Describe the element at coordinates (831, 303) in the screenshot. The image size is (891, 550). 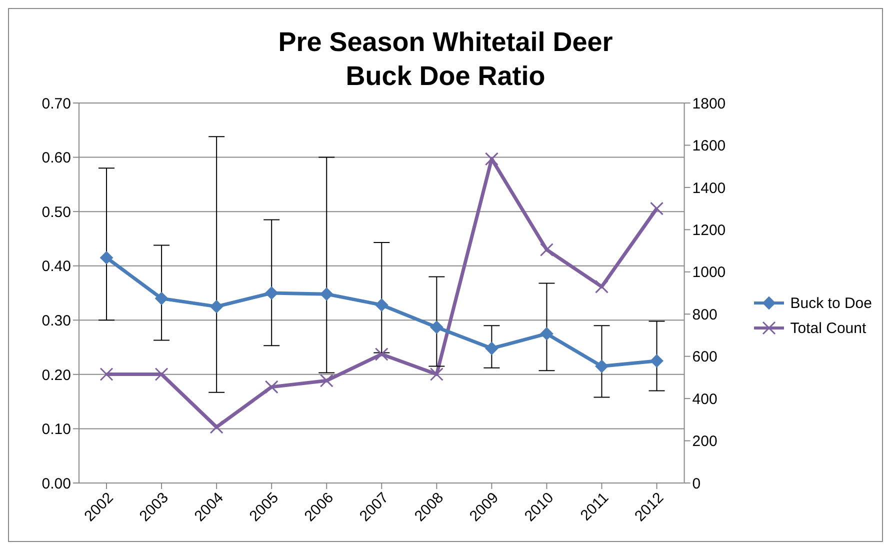
I see `legend-label: Buck to Doe` at that location.